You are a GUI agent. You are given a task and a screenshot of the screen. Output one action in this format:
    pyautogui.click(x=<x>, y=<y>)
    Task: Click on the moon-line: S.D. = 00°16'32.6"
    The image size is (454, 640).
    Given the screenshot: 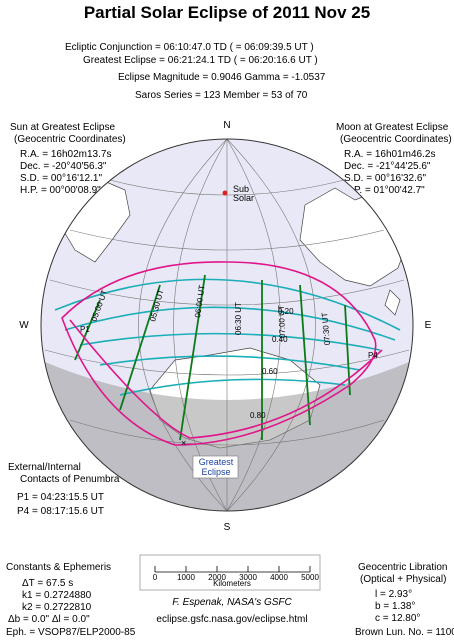 What is the action you would take?
    pyautogui.click(x=385, y=178)
    